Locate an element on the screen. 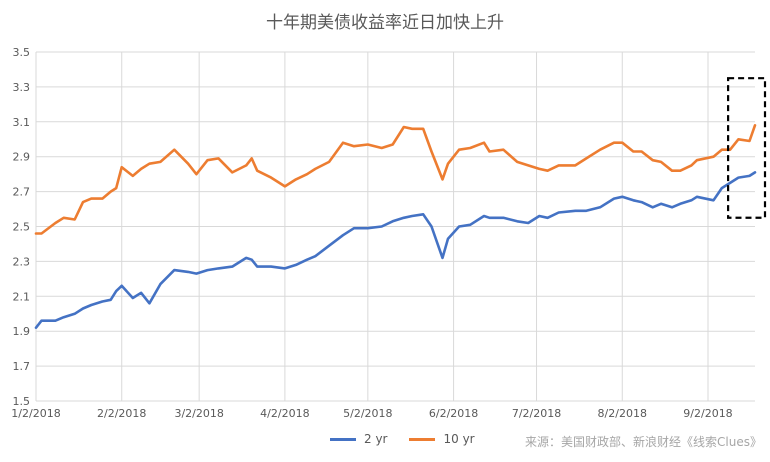 The width and height of the screenshot is (770, 462). chart-title: 十年期美债收益率近日加快上升 is located at coordinates (385, 23).